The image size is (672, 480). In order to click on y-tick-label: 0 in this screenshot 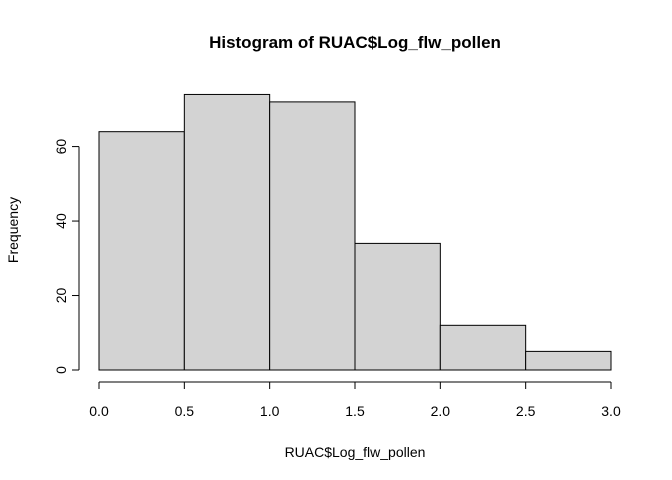, I will do `click(61, 370)`.